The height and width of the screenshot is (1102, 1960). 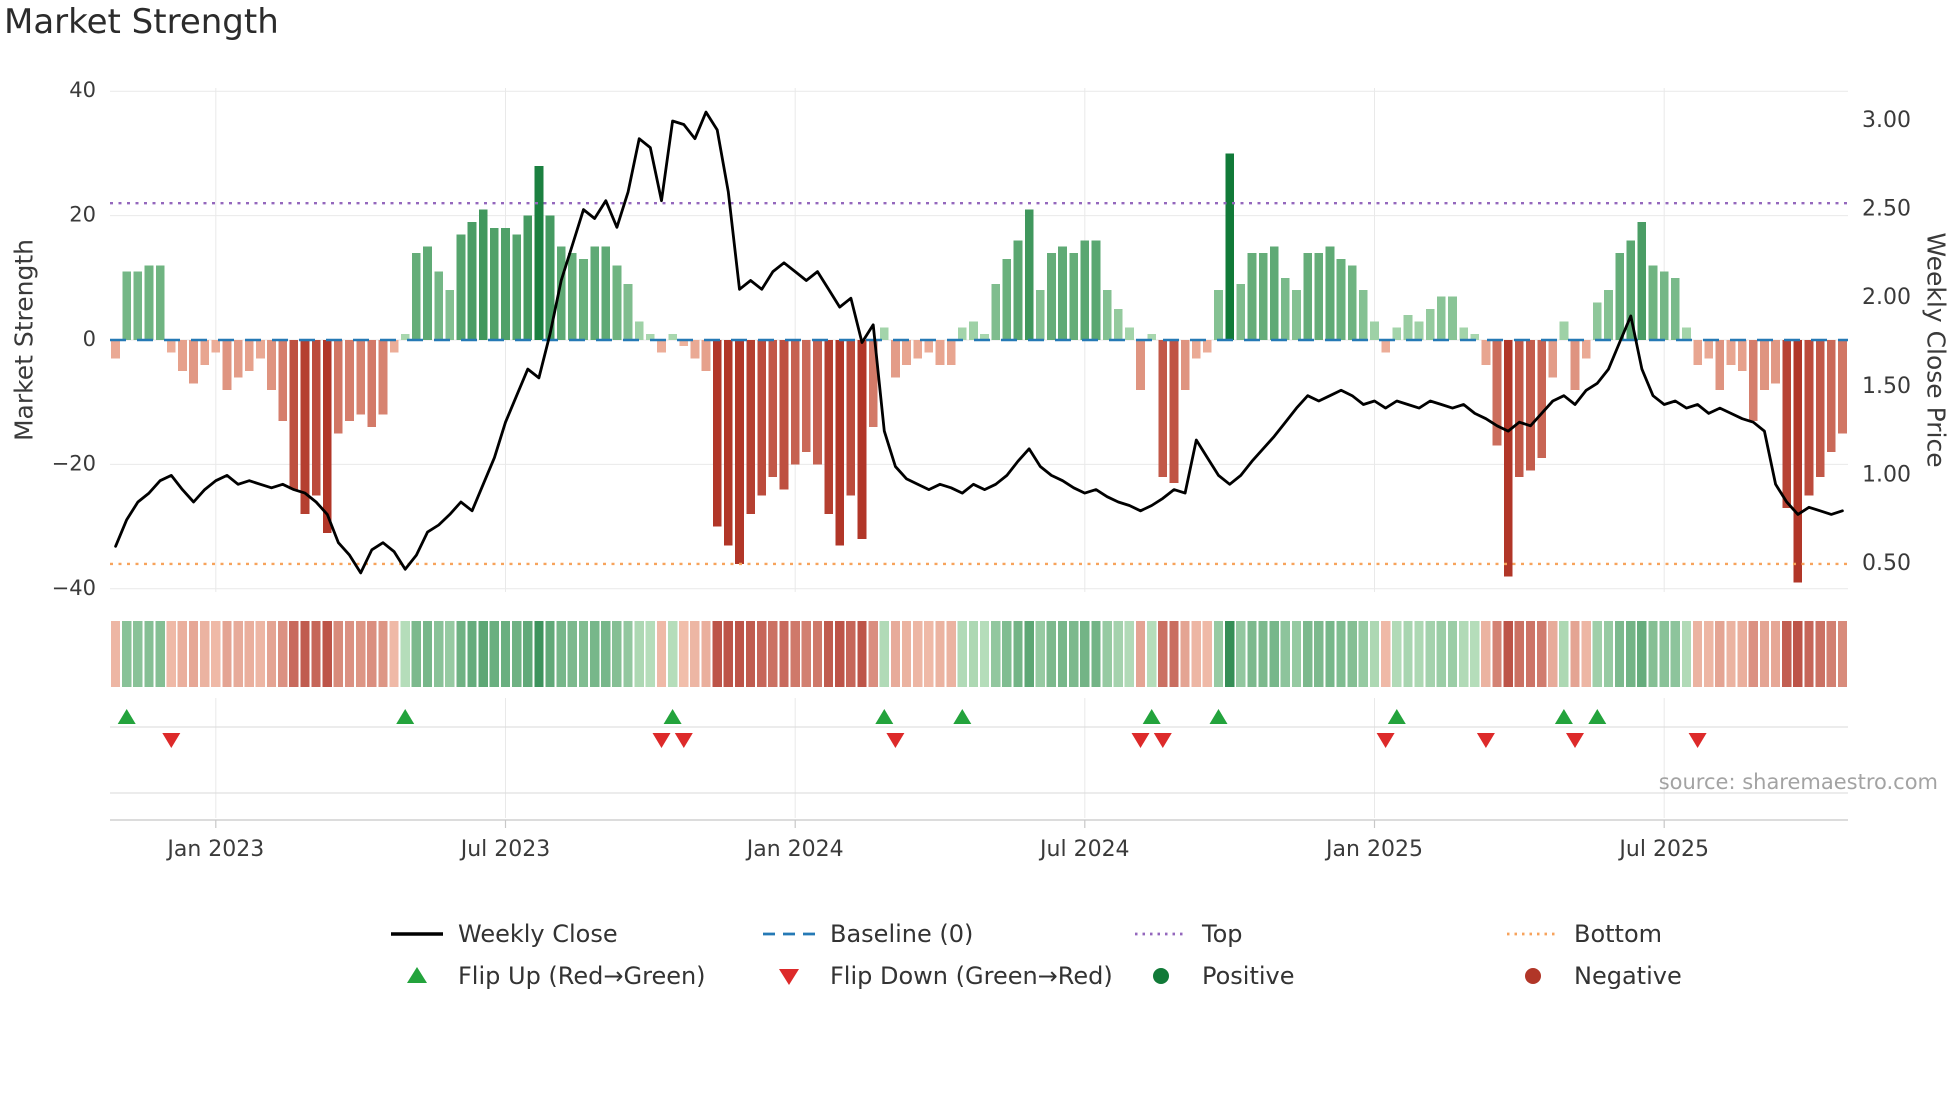 I want to click on legend-item-negative: Negative, so click(x=1690, y=976).